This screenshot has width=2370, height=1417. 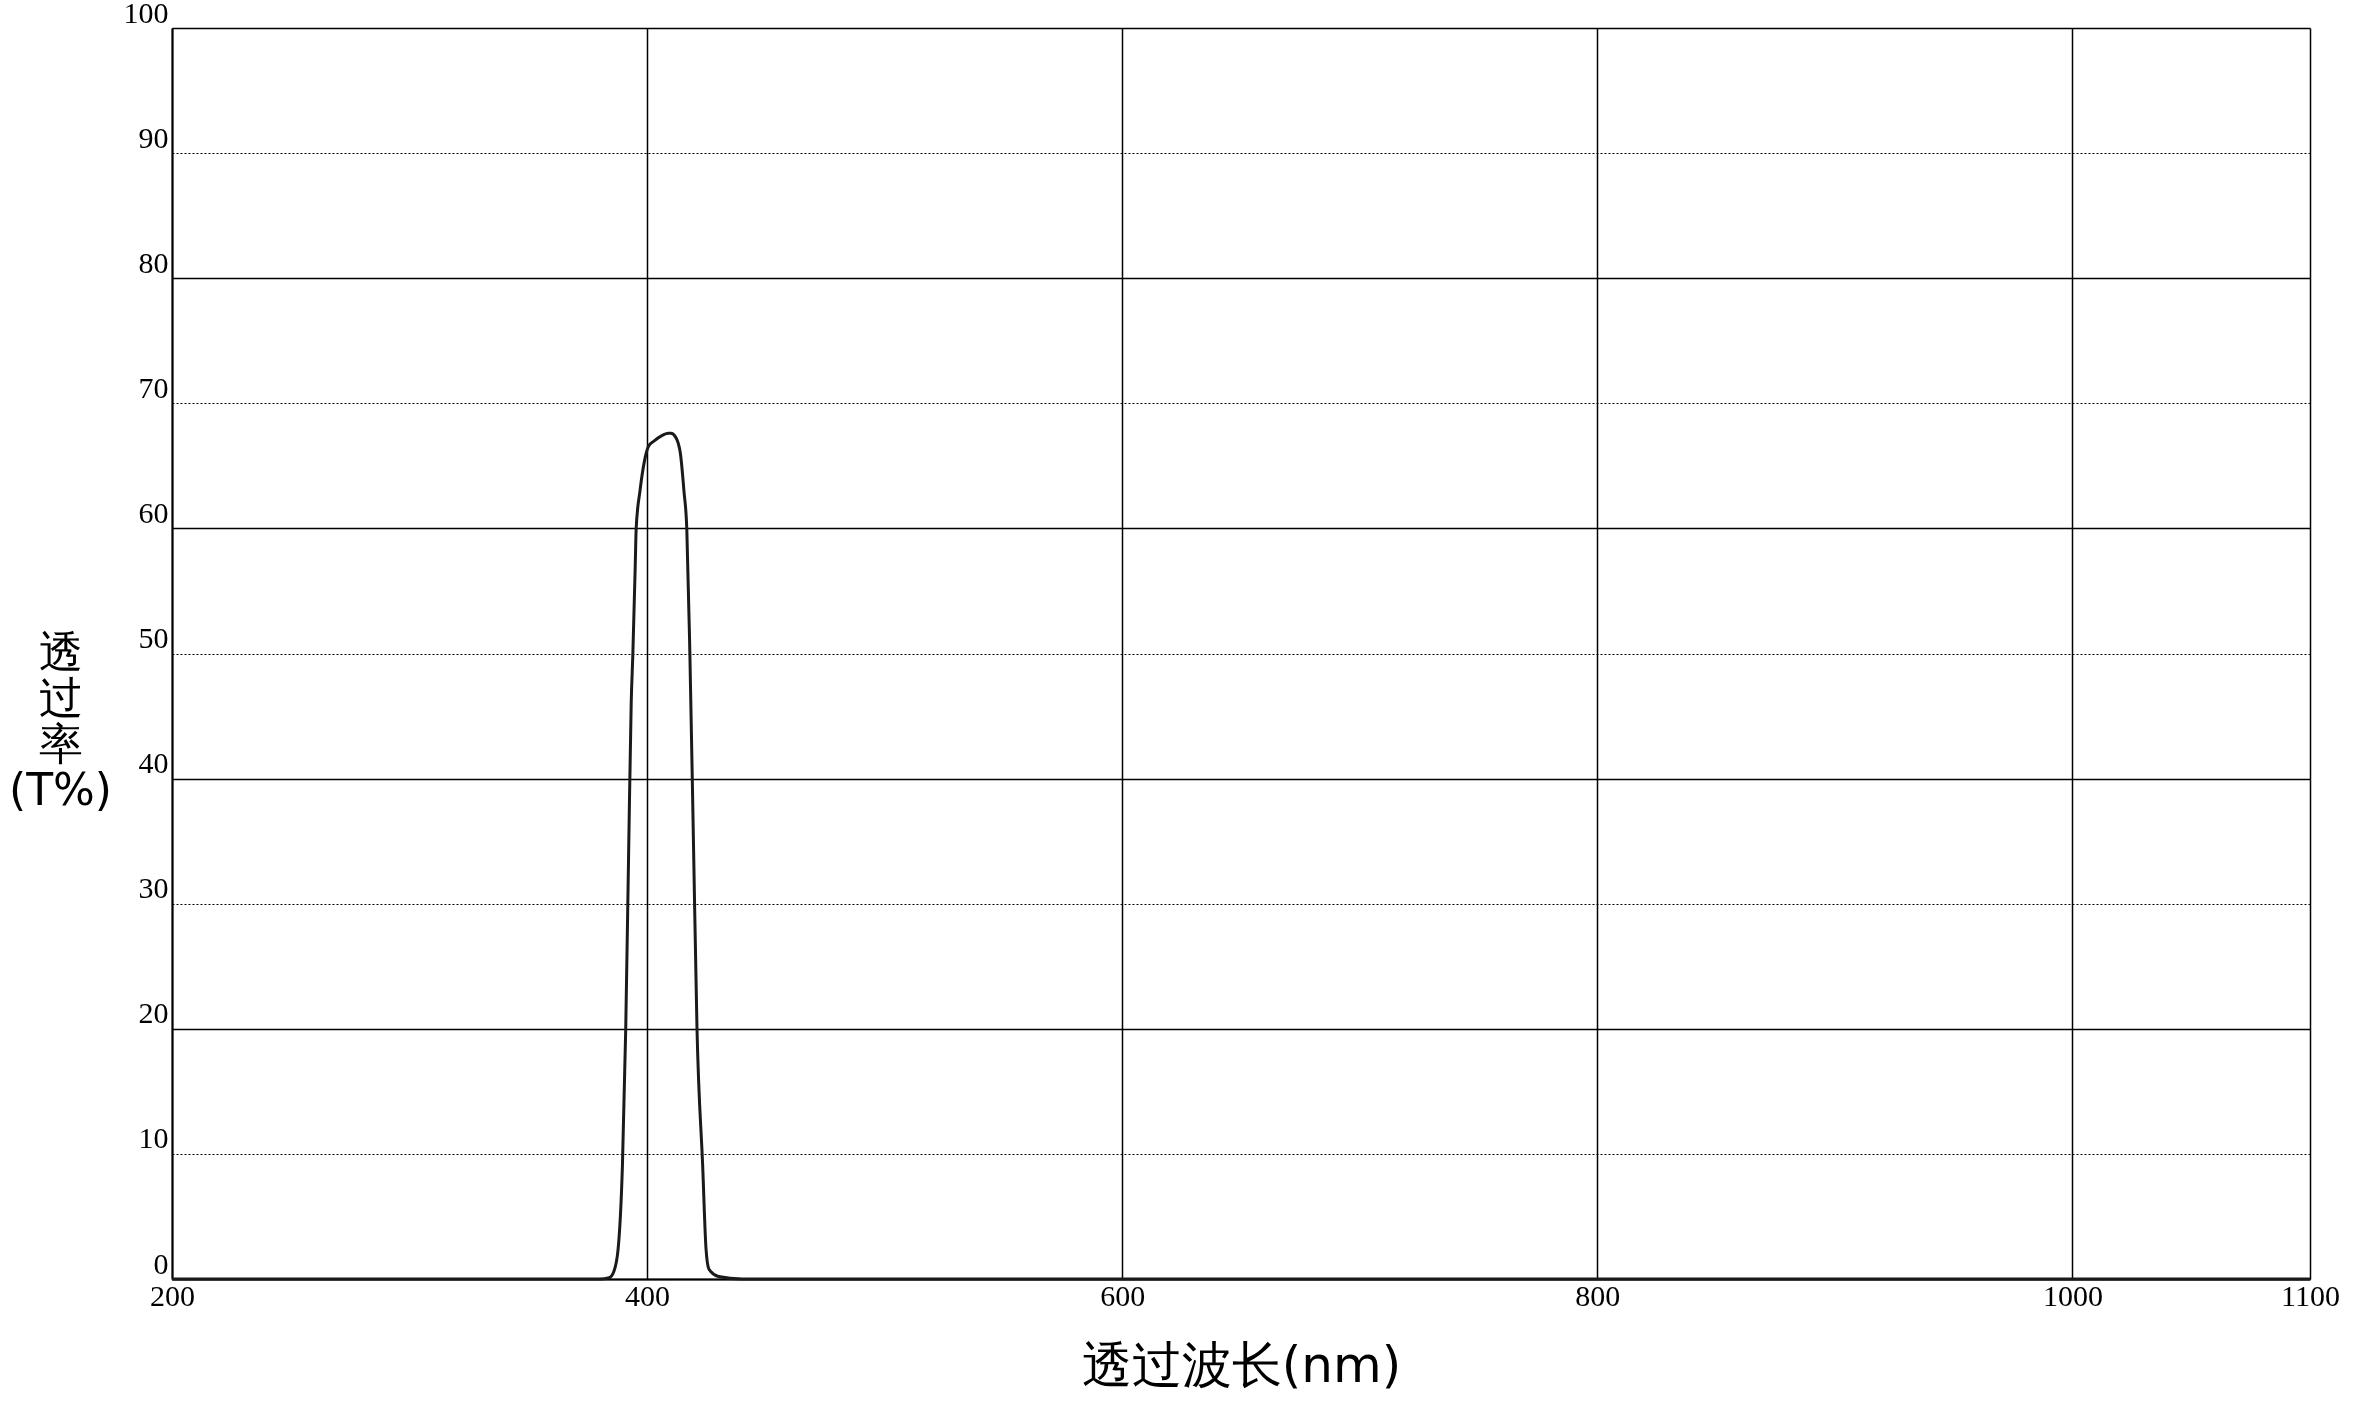 I want to click on y-tick-label: 20, so click(x=153, y=1013).